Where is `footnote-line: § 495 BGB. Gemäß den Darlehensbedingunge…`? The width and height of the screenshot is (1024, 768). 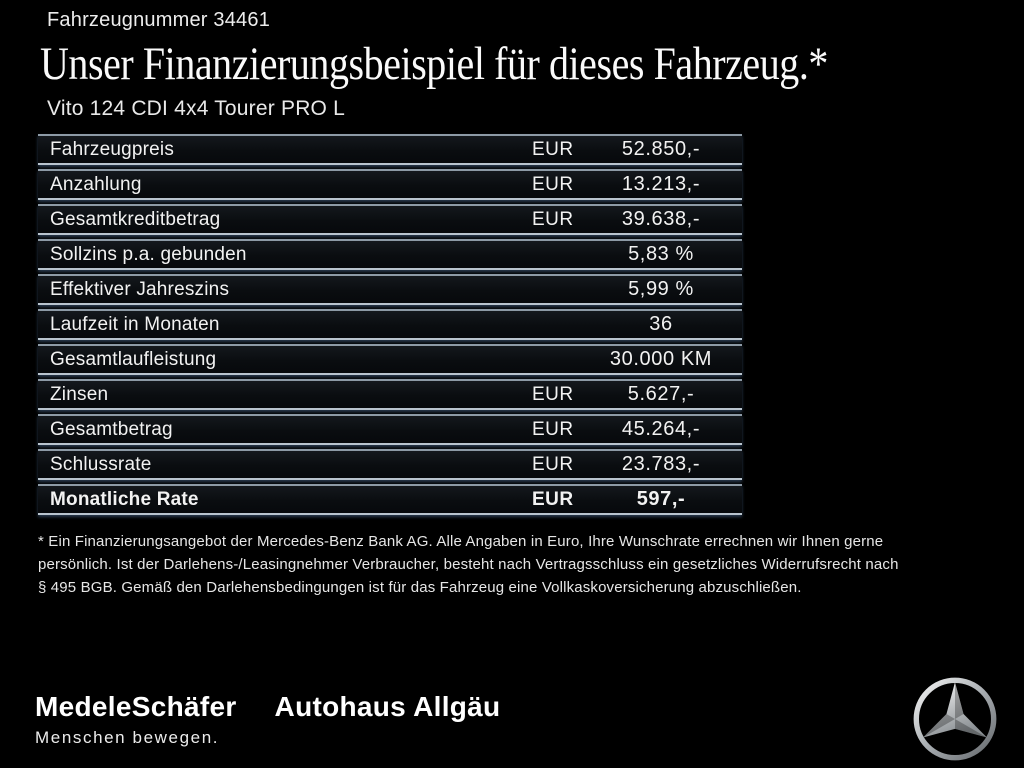
footnote-line: § 495 BGB. Gemäß den Darlehensbedingunge… is located at coordinates (420, 587).